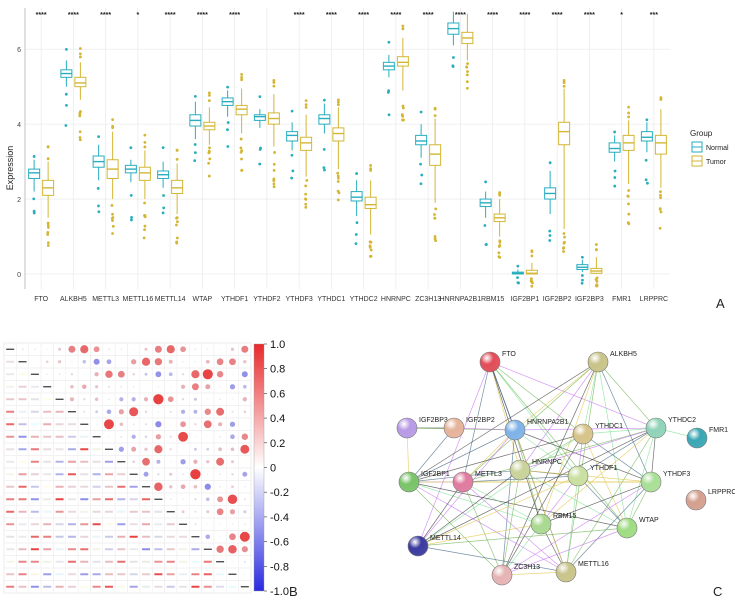 This screenshot has height=599, width=735. What do you see at coordinates (434, 546) in the screenshot?
I see `network-node: METTL14` at bounding box center [434, 546].